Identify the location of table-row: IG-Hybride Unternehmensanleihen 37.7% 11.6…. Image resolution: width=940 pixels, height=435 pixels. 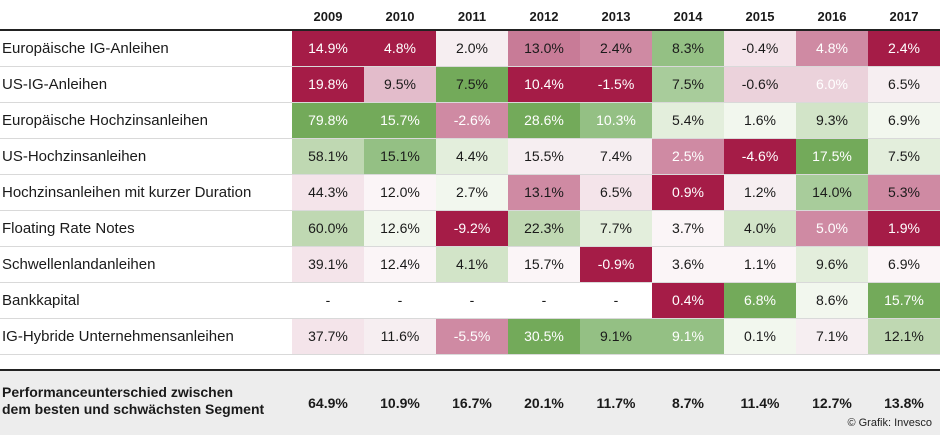
(470, 337).